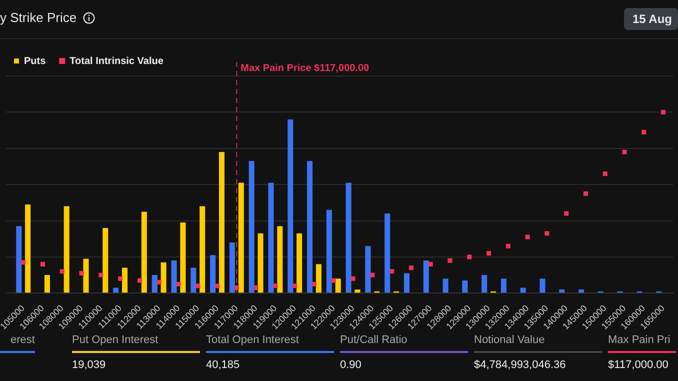 This screenshot has height=381, width=678. I want to click on text: Put/Call Ratio, so click(404, 343).